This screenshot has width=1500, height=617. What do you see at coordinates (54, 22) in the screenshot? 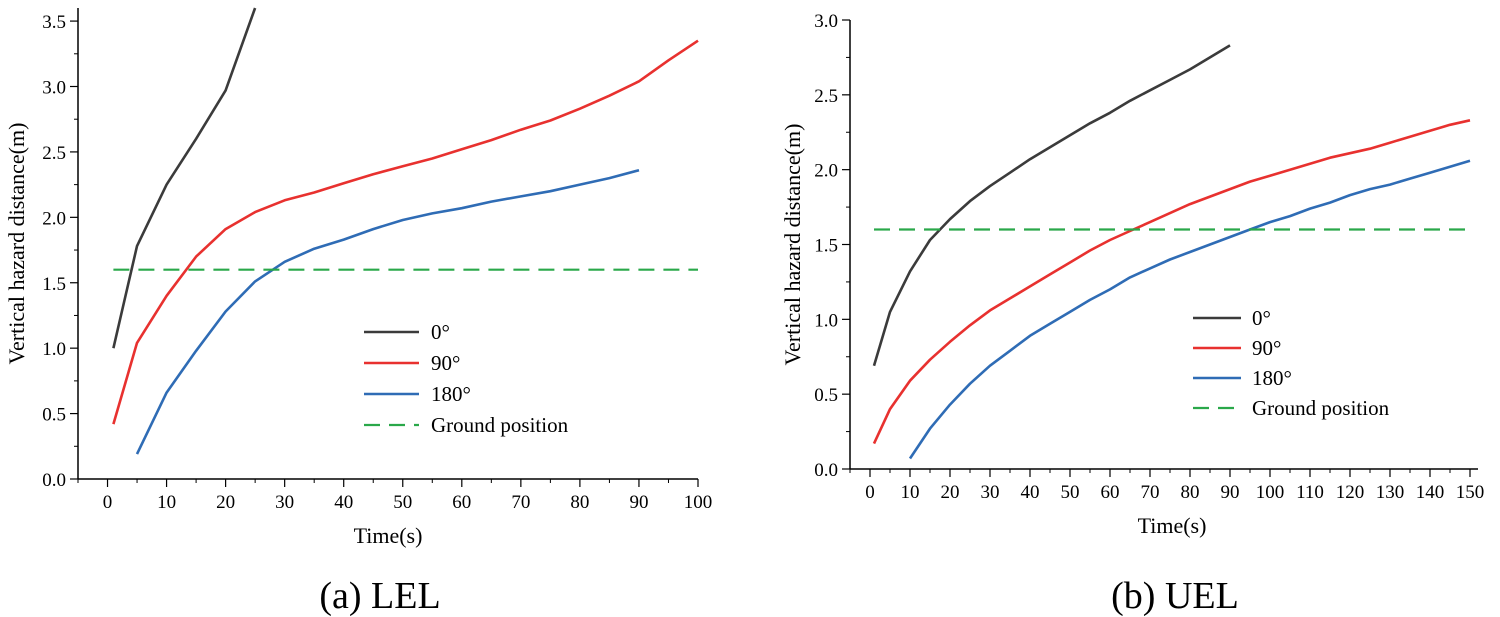
I see `y-tick-label: 3.5` at bounding box center [54, 22].